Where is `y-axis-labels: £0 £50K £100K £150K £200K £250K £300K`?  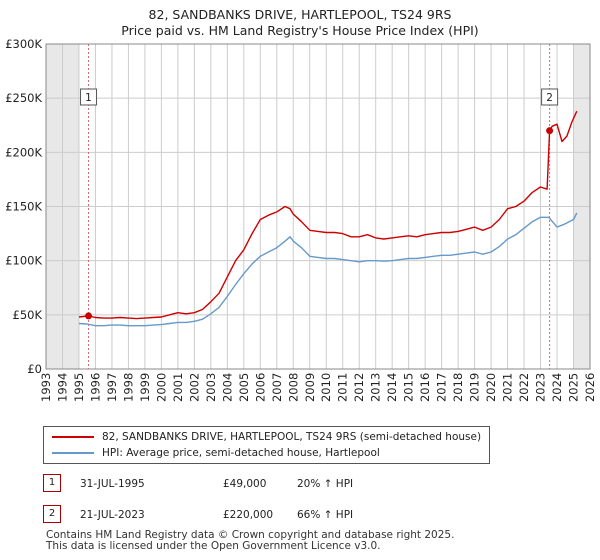 y-axis-labels: £0 £50K £100K £150K £200K £250K £300K is located at coordinates (23, 206).